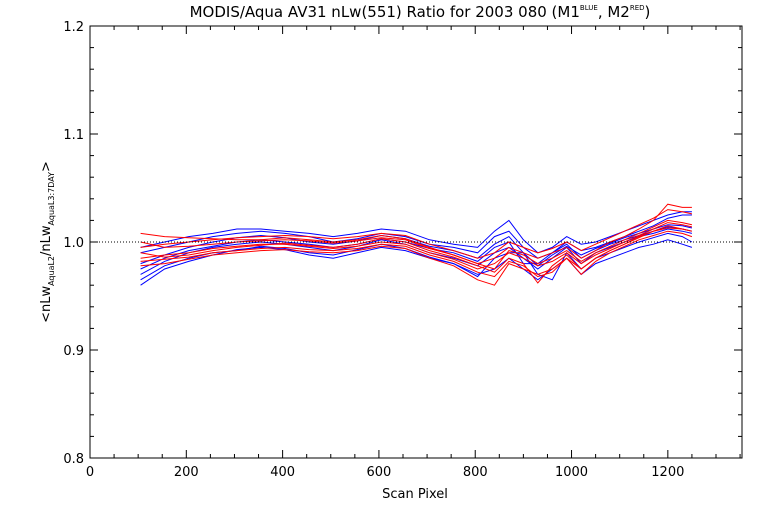  What do you see at coordinates (46, 166) in the screenshot?
I see `y-axis-label-close: >` at bounding box center [46, 166].